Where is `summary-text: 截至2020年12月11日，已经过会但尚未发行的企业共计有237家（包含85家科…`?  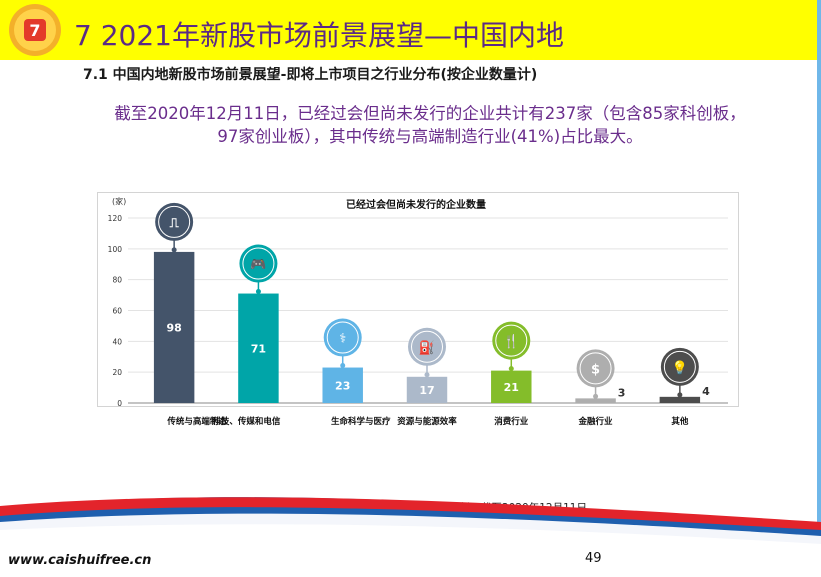 summary-text: 截至2020年12月11日，已经过会但尚未发行的企业共计有237家（包含85家科… is located at coordinates (430, 125).